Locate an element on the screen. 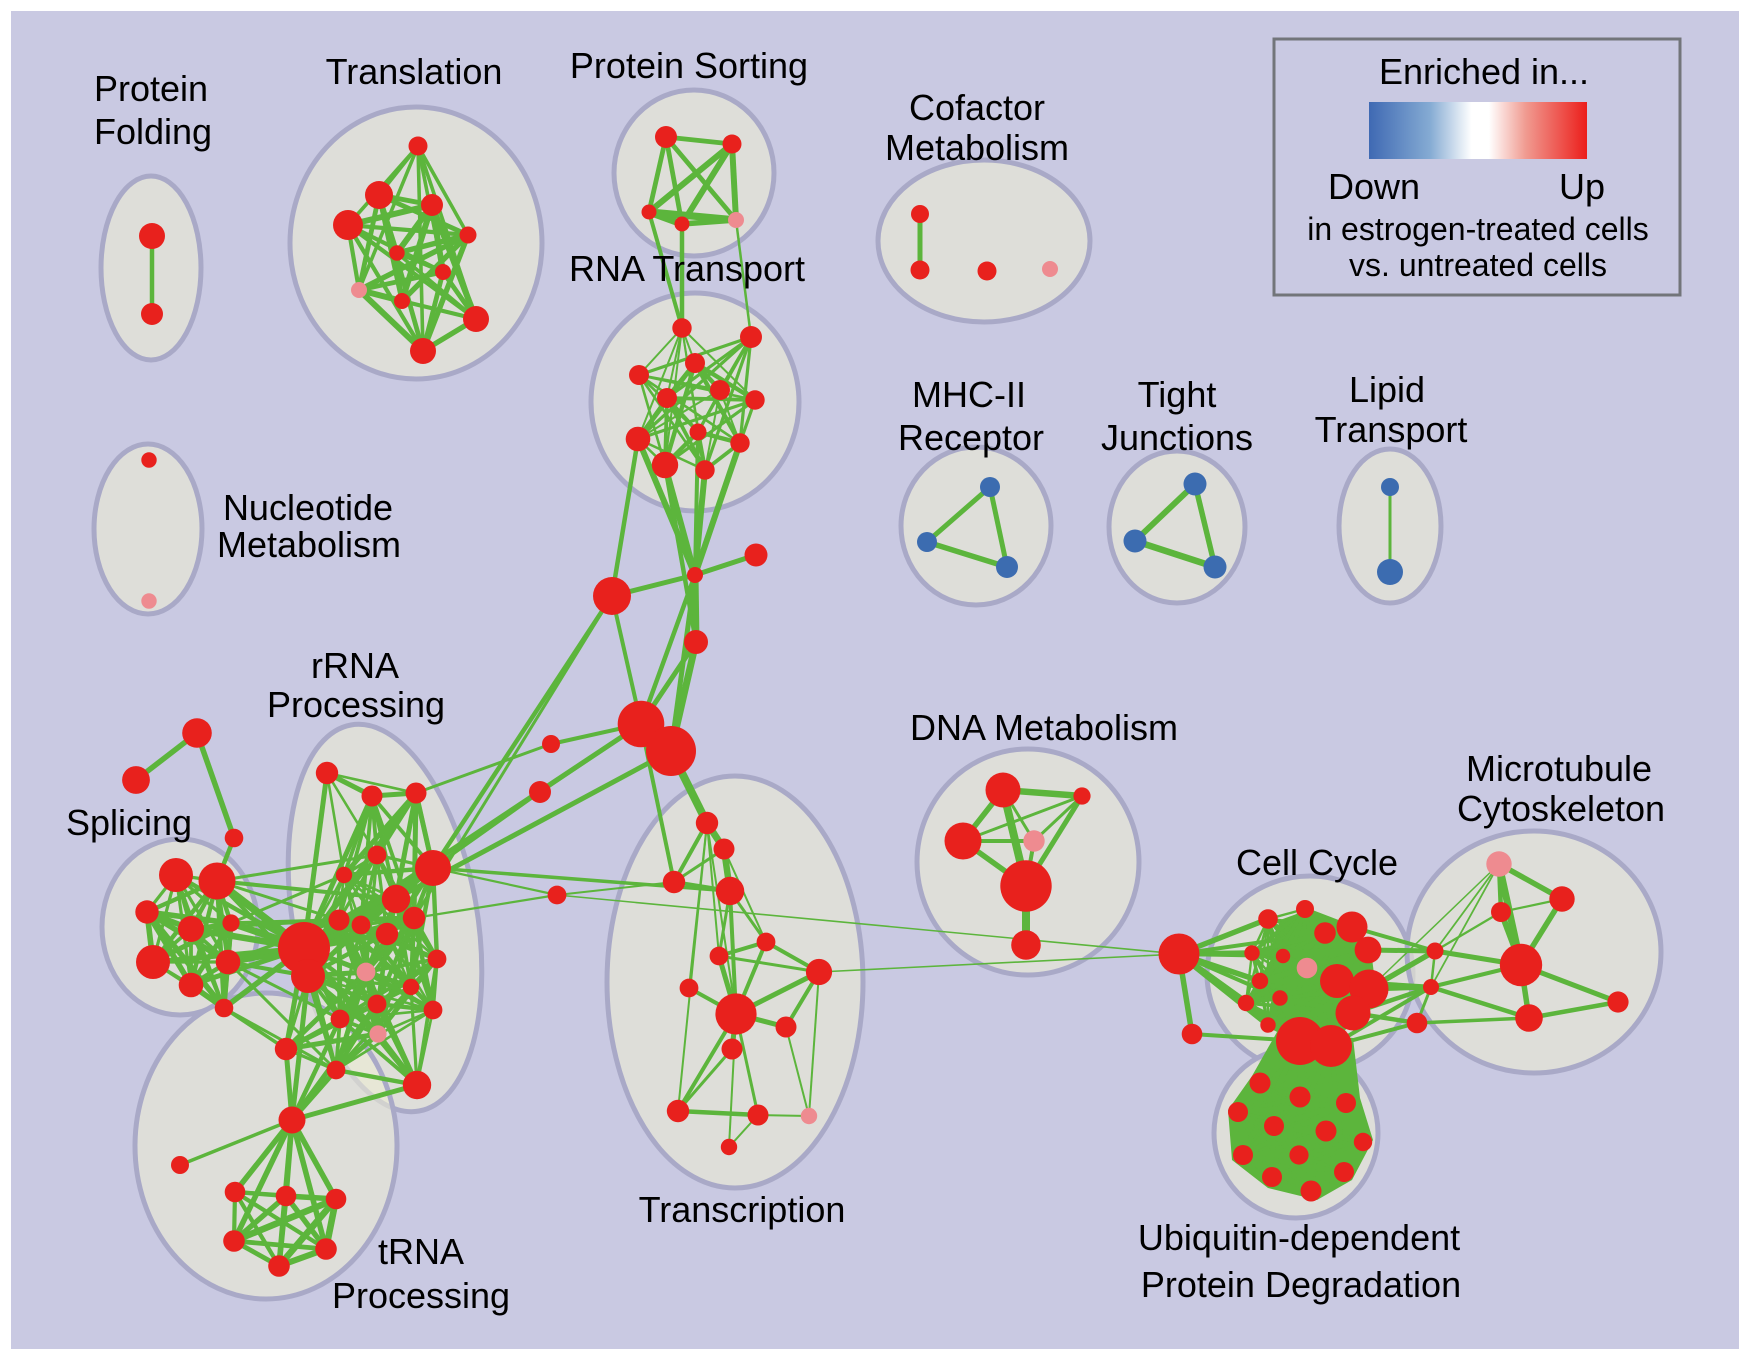 The width and height of the screenshot is (1750, 1365). svg-text: Protein Degradation is located at coordinates (1301, 1284).